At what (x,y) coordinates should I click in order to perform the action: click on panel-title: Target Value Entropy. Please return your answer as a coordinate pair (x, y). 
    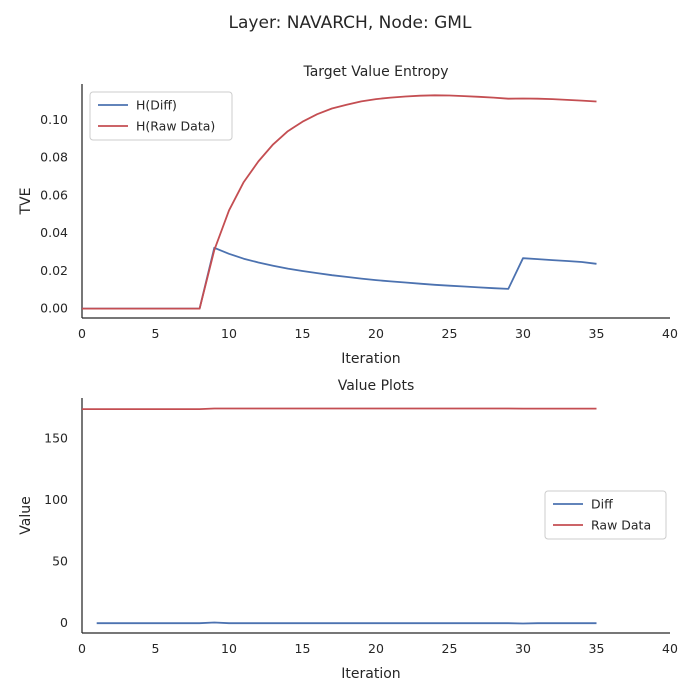
    Looking at the image, I should click on (375, 72).